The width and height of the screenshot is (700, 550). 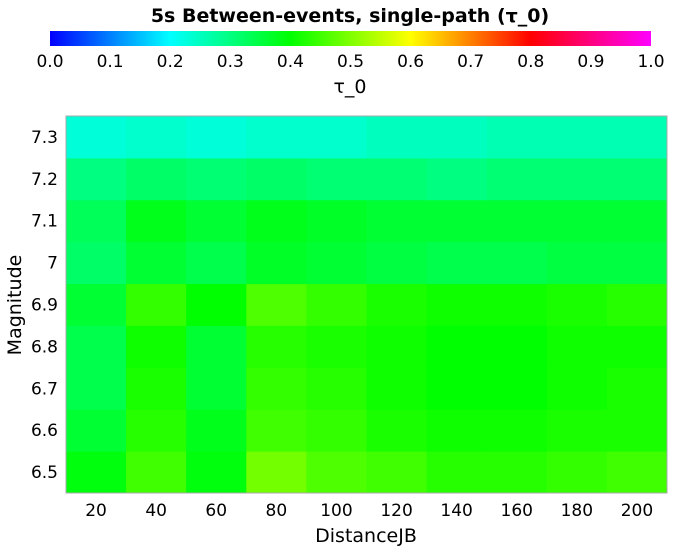 I want to click on x-tick-label: 200, so click(x=637, y=511).